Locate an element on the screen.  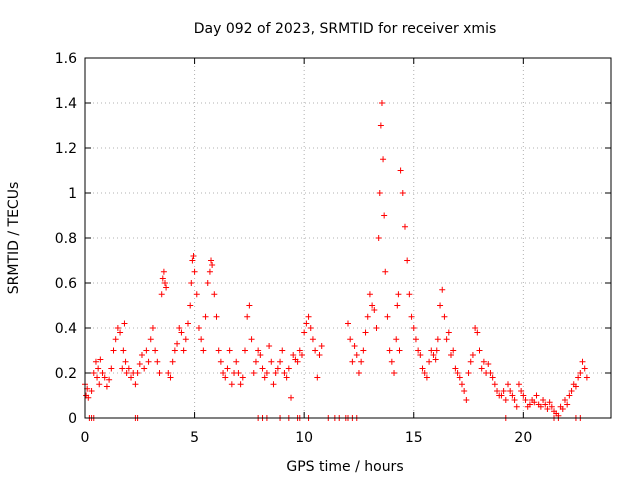
x-tick-label: 15 is located at coordinates (414, 438).